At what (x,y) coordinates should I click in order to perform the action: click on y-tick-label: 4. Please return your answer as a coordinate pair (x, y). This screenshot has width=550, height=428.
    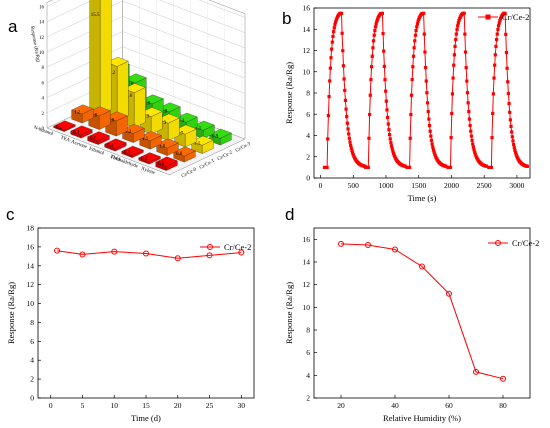
    Looking at the image, I should click on (32, 360).